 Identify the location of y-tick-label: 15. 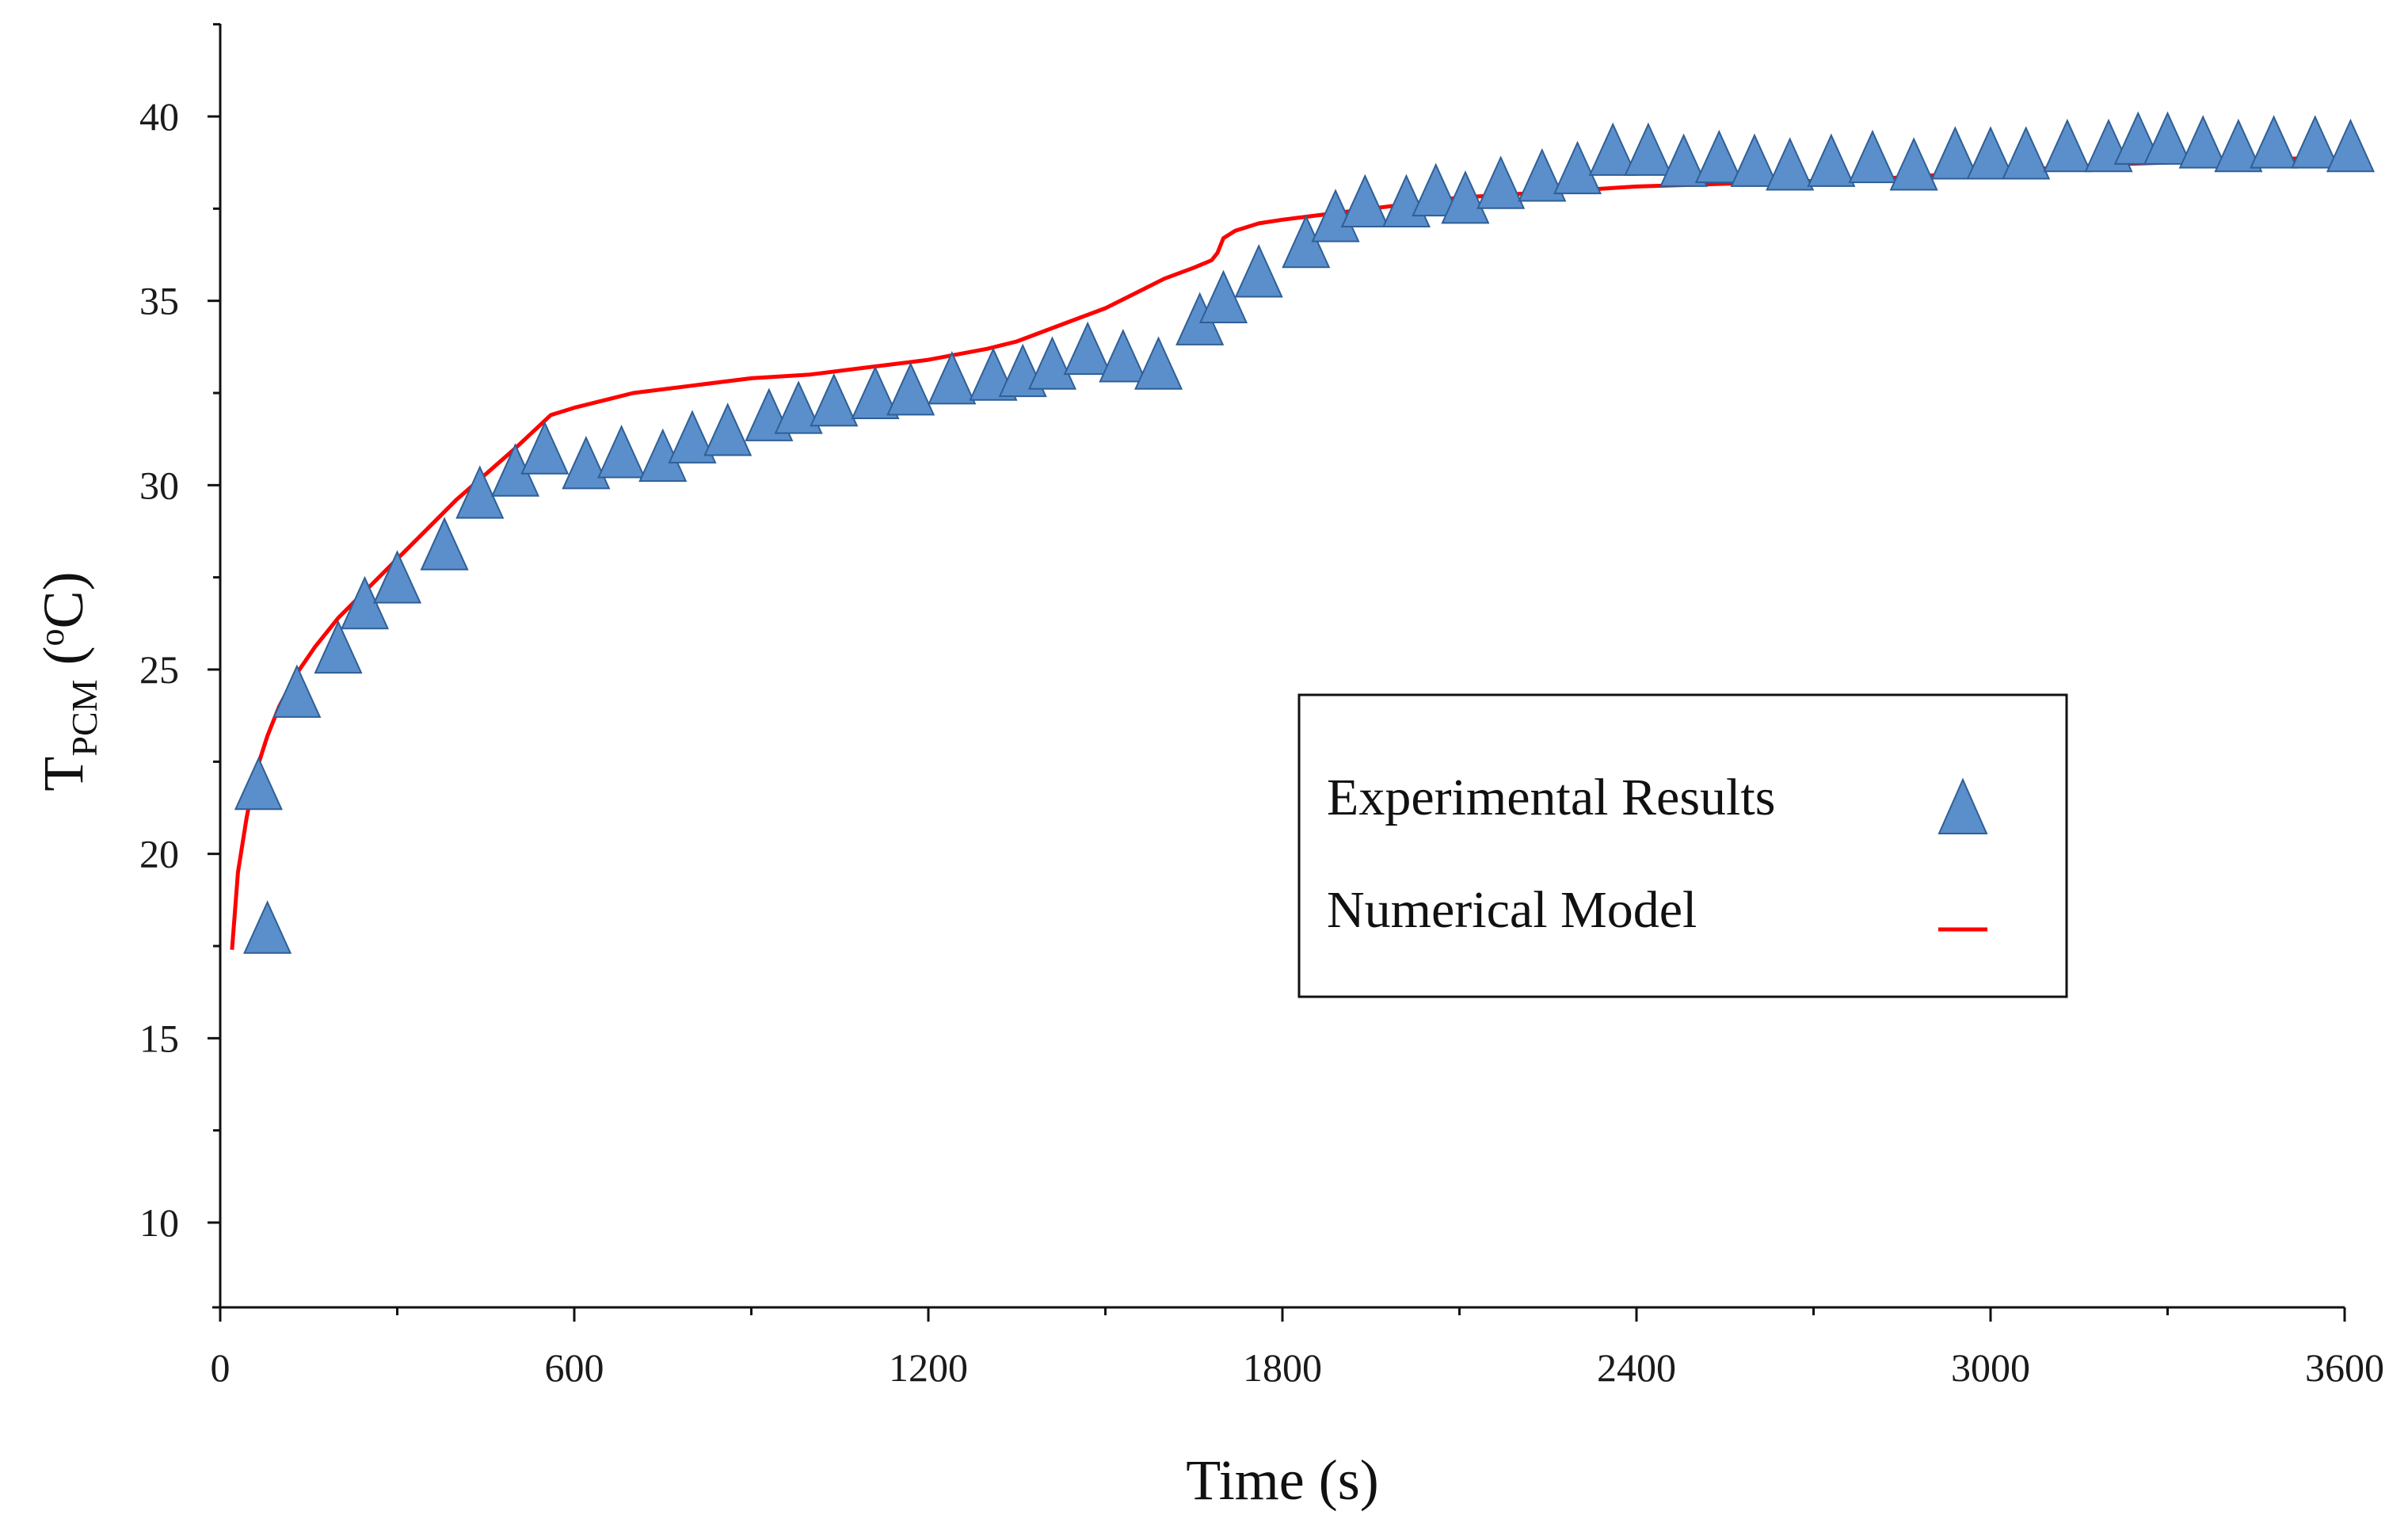
(159, 1038).